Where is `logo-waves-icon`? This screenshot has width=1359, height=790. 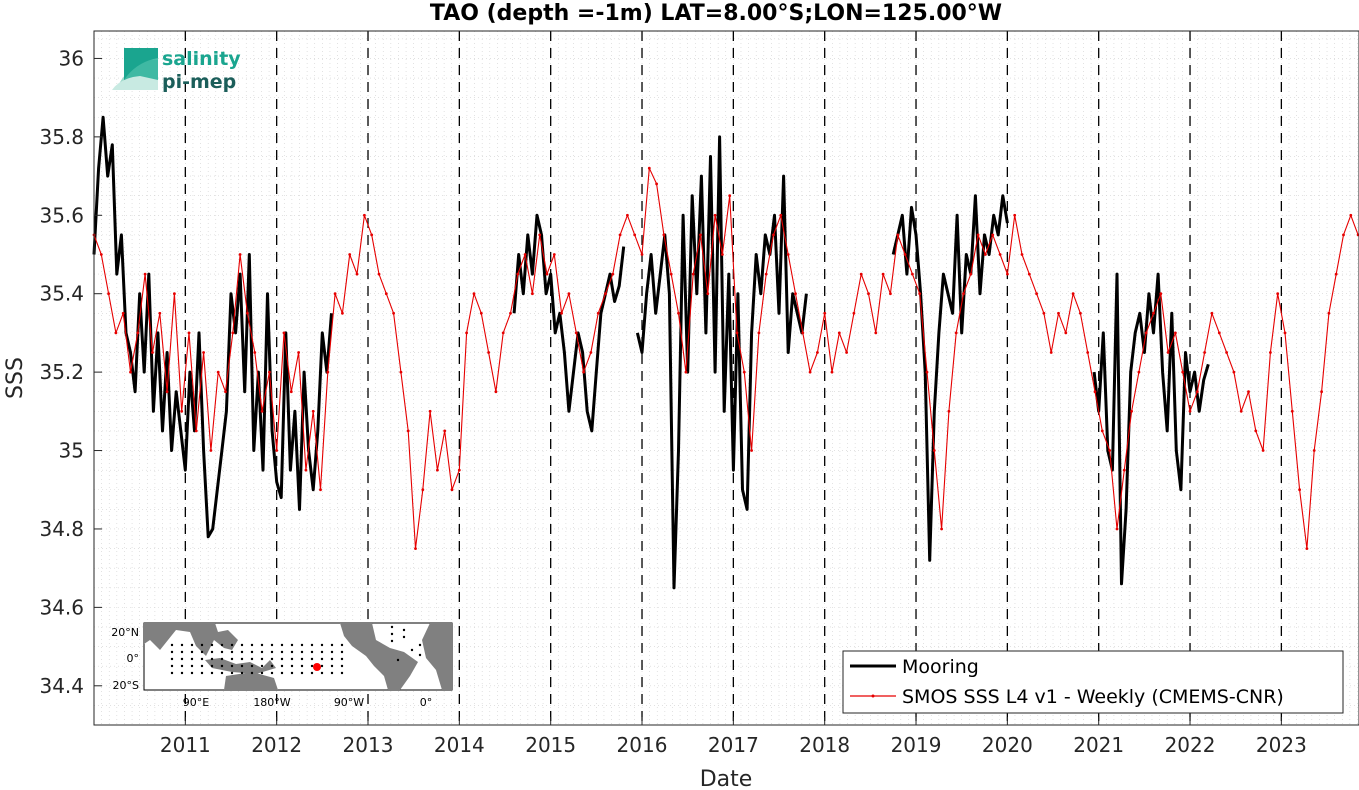 logo-waves-icon is located at coordinates (135, 69).